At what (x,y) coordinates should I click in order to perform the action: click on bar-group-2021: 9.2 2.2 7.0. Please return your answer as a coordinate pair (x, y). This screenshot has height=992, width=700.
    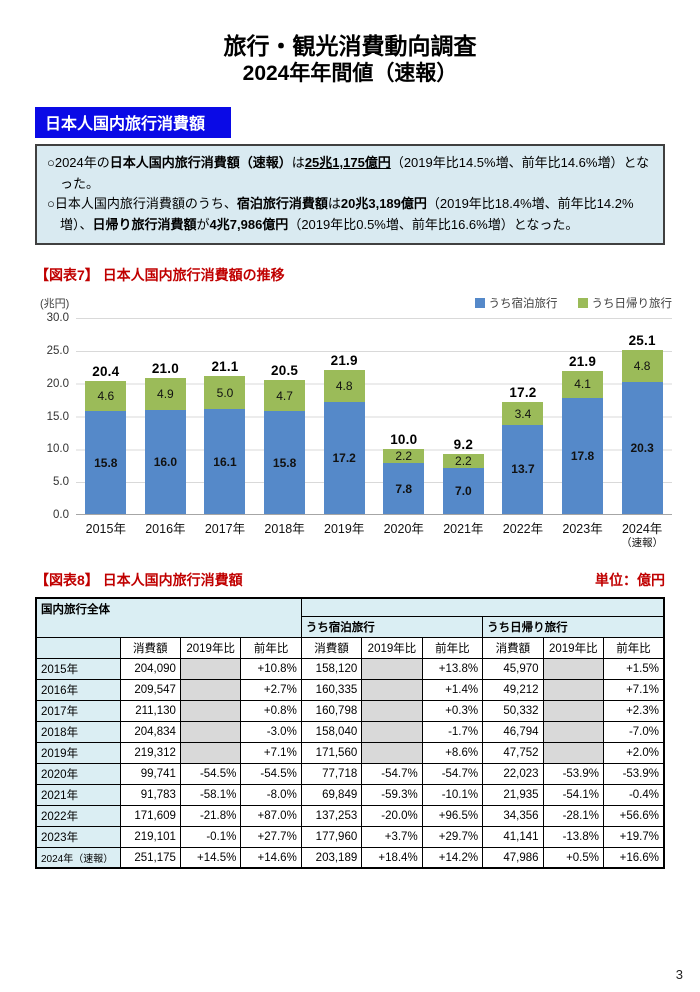
    Looking at the image, I should click on (464, 416).